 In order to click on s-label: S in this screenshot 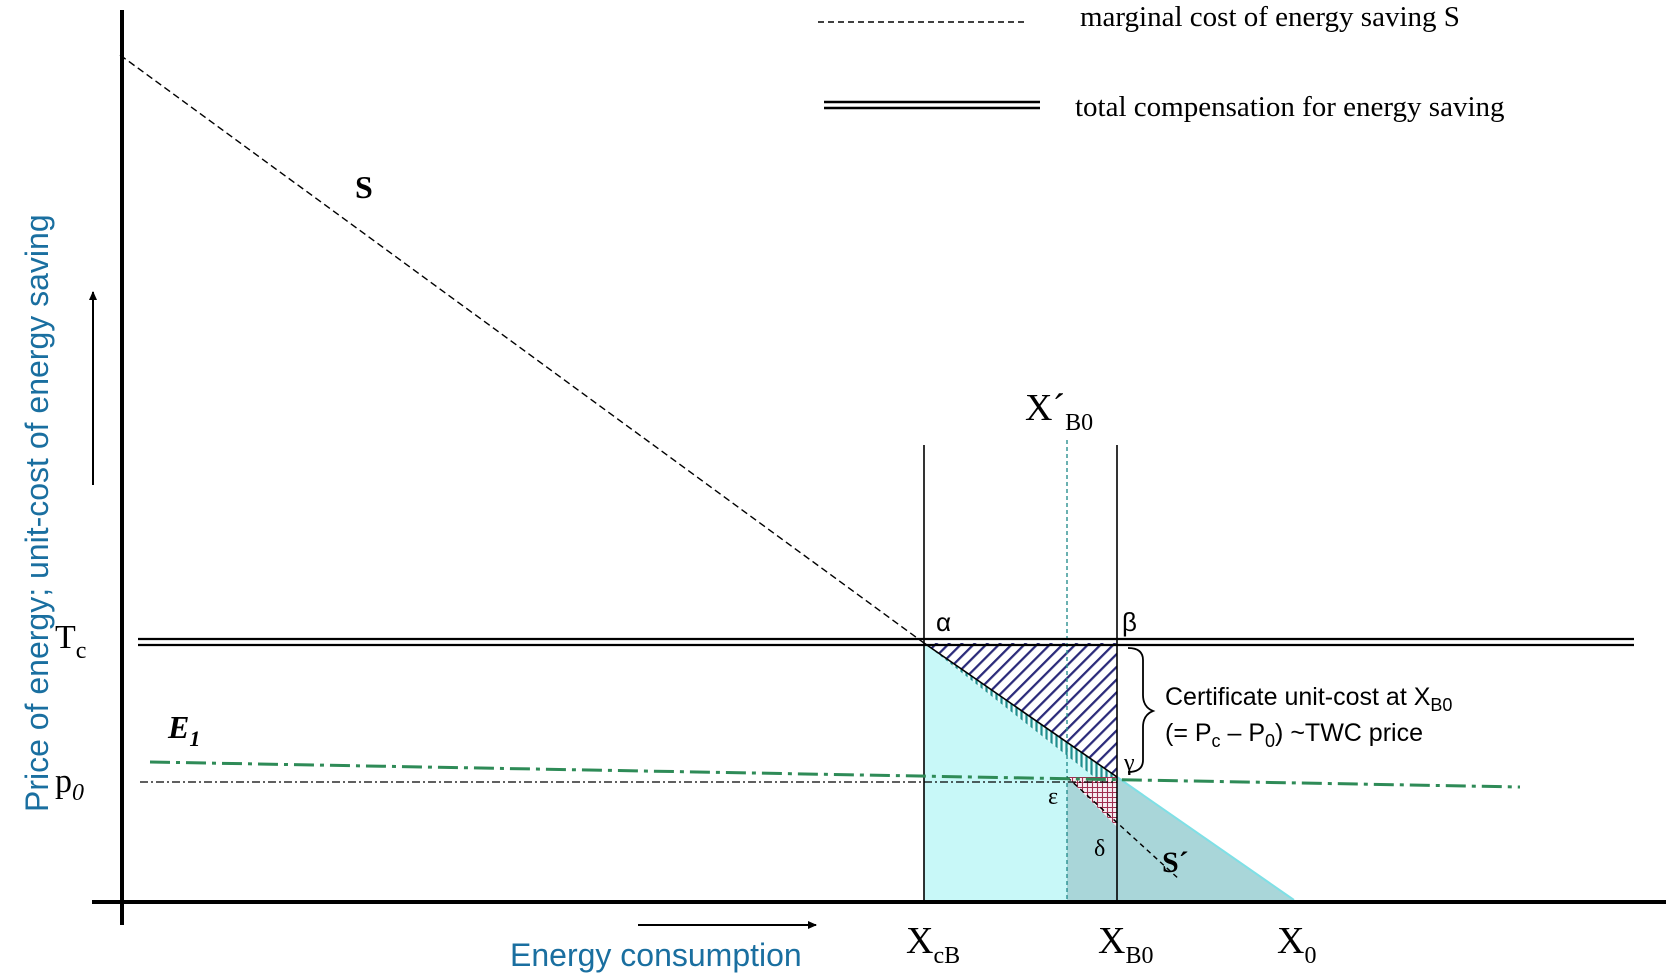, I will do `click(364, 187)`.